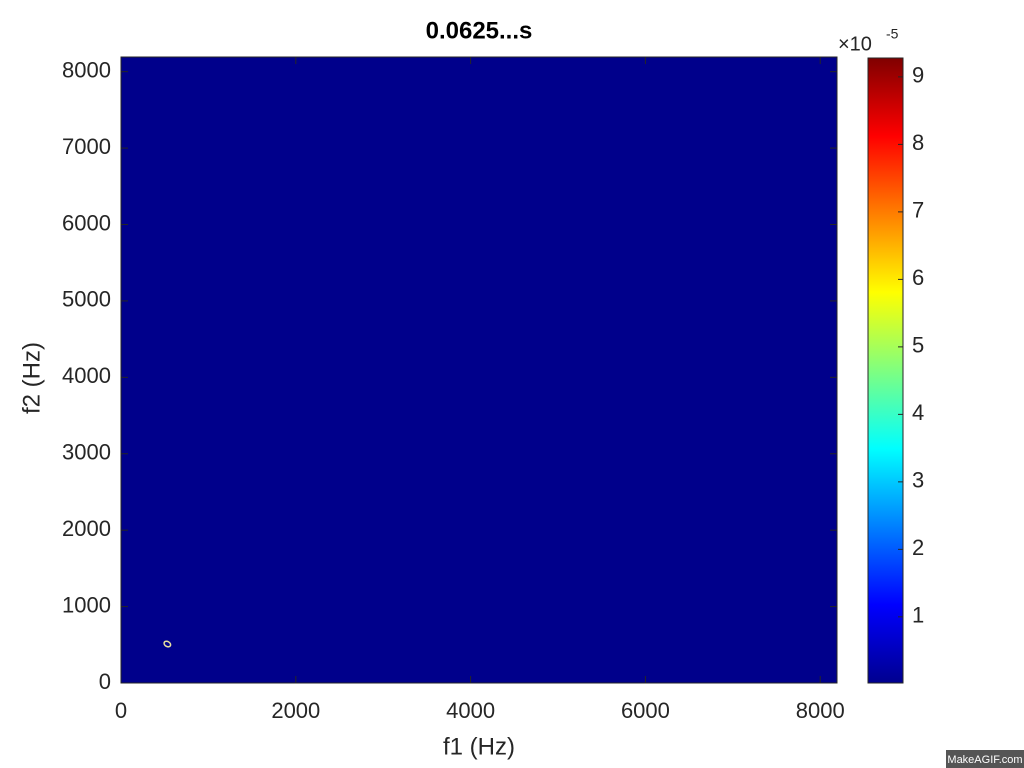  I want to click on y-tick-label: 7000, so click(86, 146).